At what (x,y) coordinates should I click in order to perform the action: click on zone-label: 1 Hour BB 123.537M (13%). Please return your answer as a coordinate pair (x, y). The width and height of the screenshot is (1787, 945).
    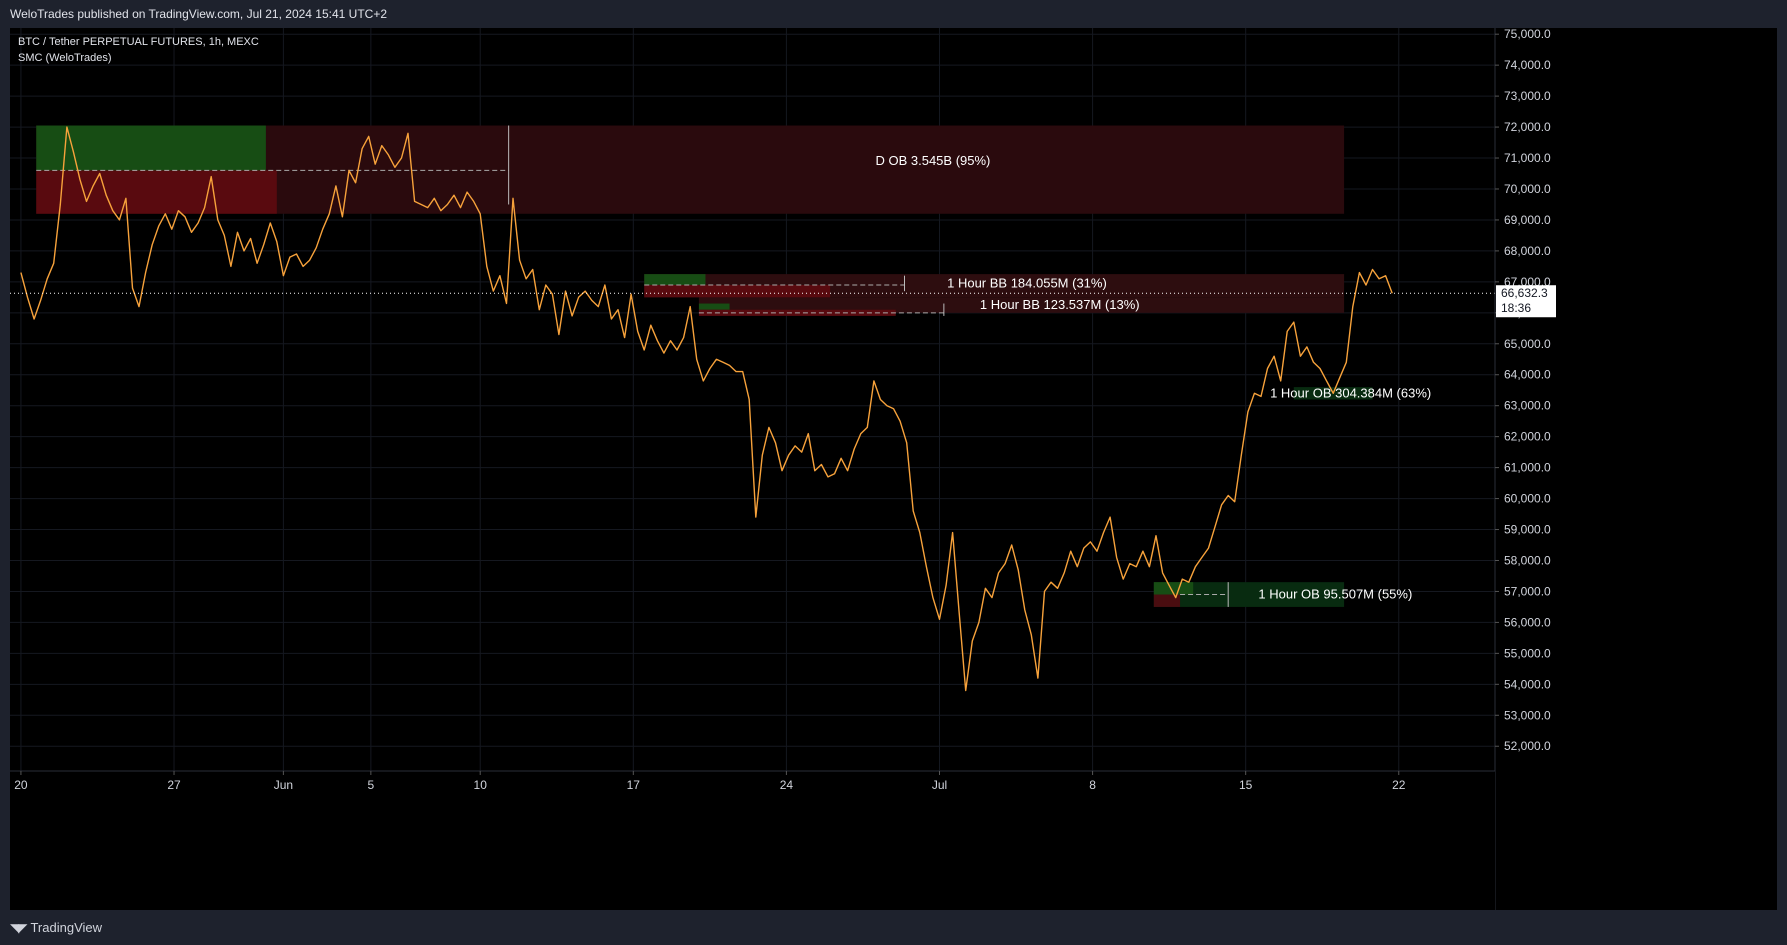
    Looking at the image, I should click on (1060, 304).